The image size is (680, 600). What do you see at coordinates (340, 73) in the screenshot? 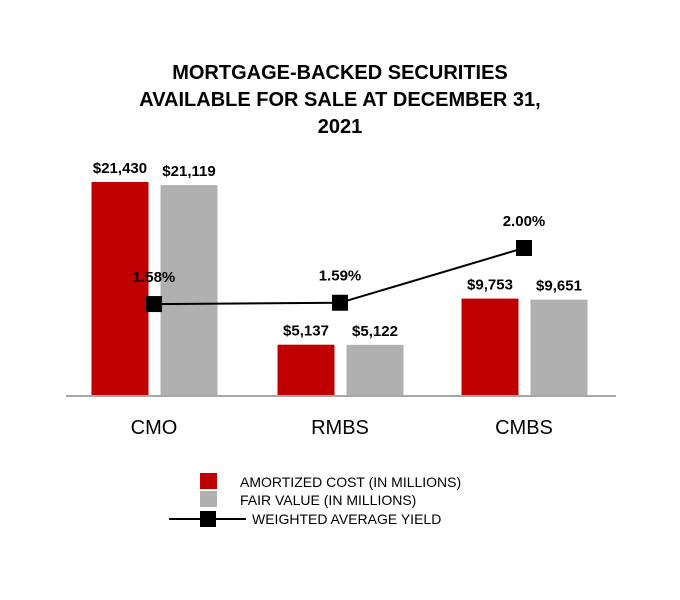
I see `chart-title-line-1: MORTGAGE-BACKED SECURITIES` at bounding box center [340, 73].